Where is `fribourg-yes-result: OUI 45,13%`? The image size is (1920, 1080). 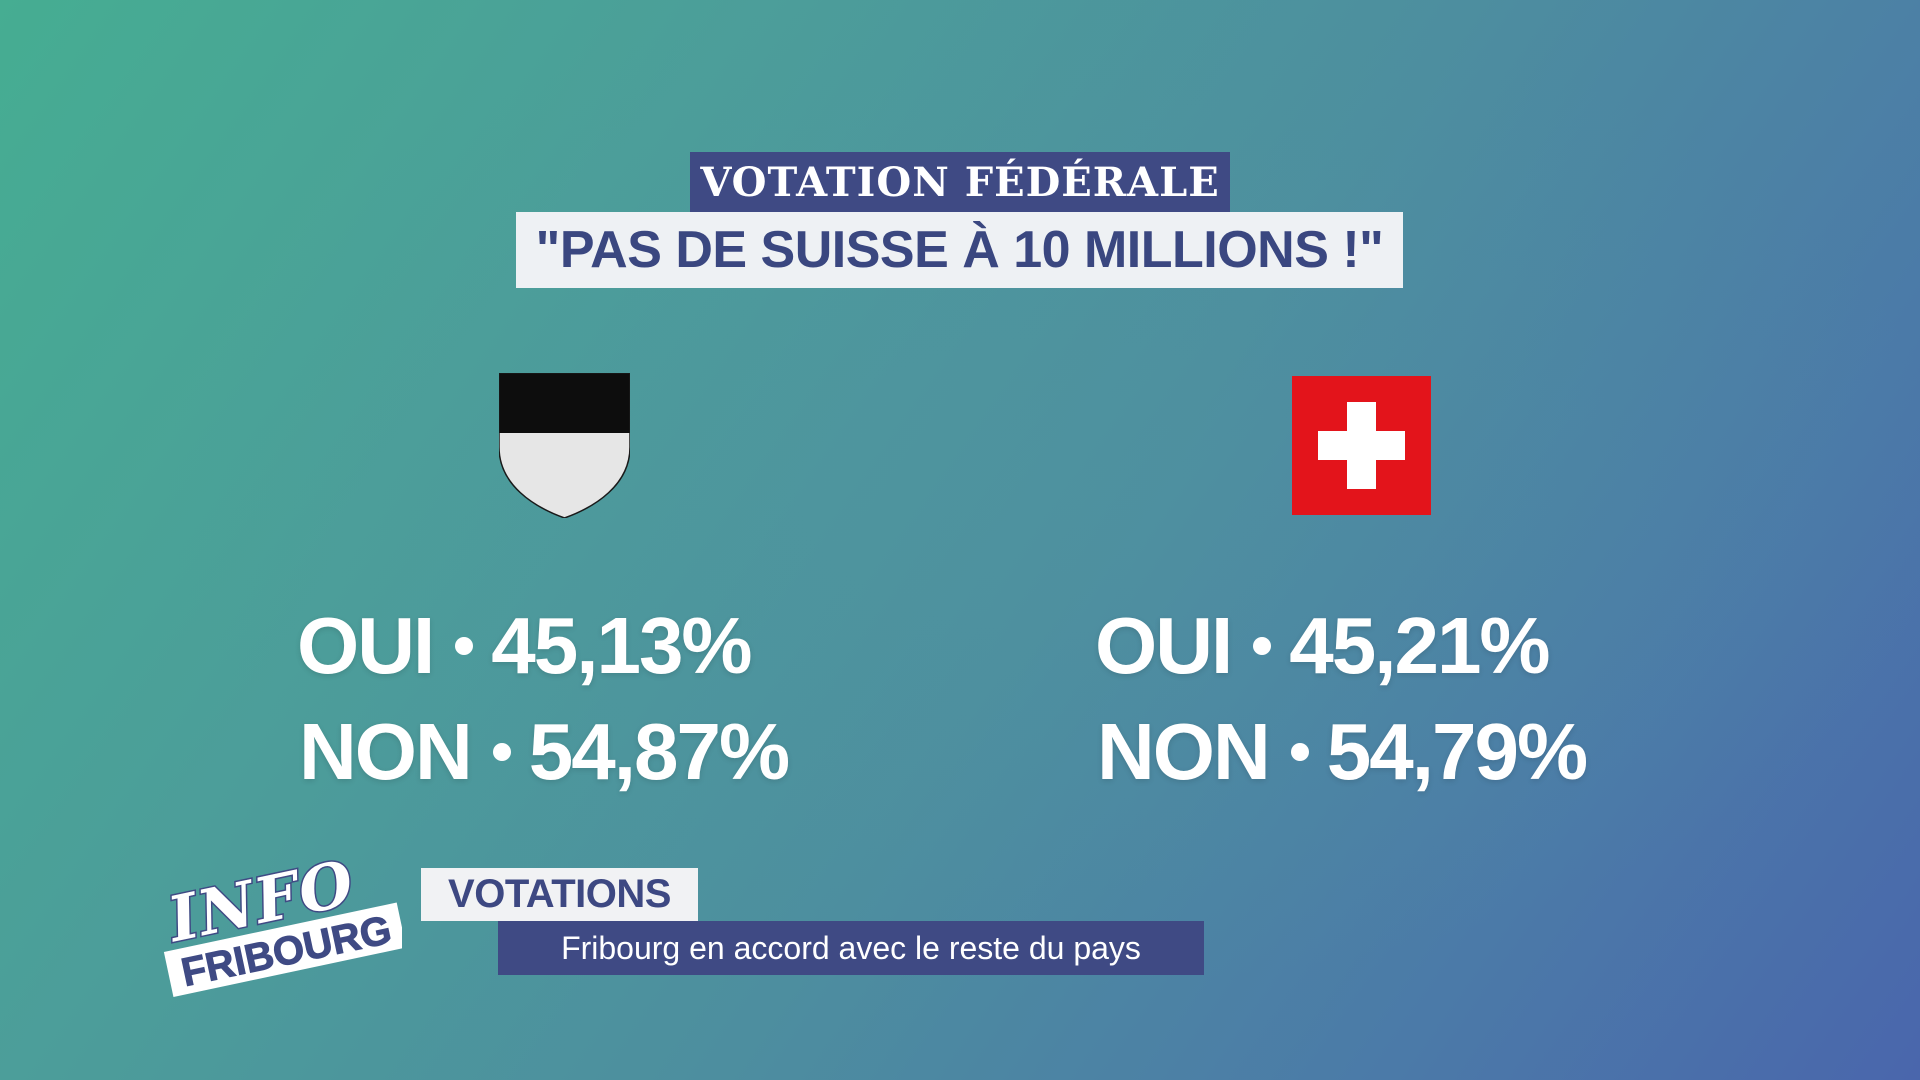
fribourg-yes-result: OUI 45,13% is located at coordinates (525, 646).